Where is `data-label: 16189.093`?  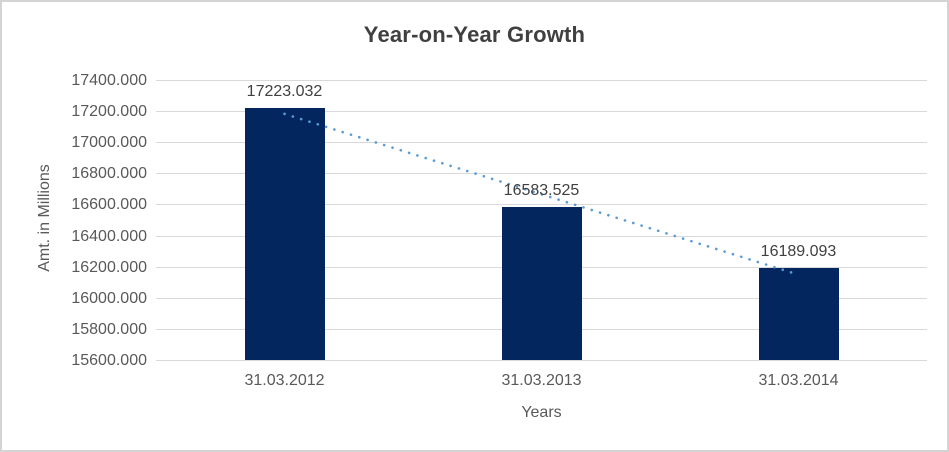 data-label: 16189.093 is located at coordinates (798, 252).